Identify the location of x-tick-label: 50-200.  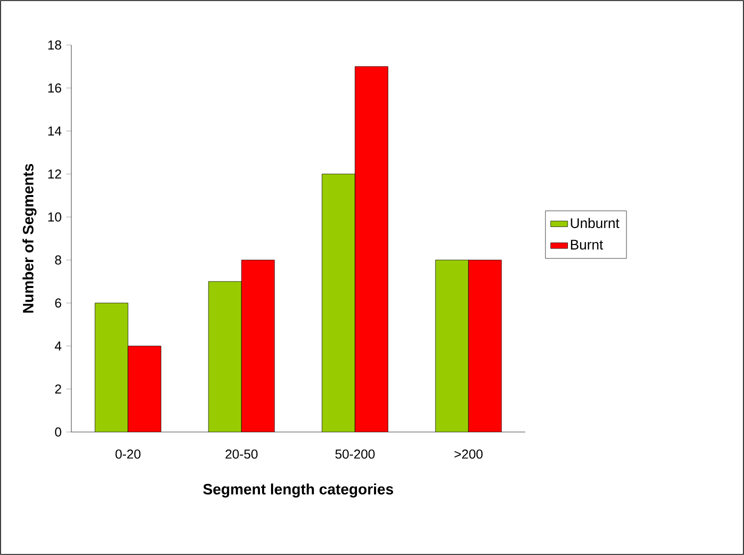
(355, 454).